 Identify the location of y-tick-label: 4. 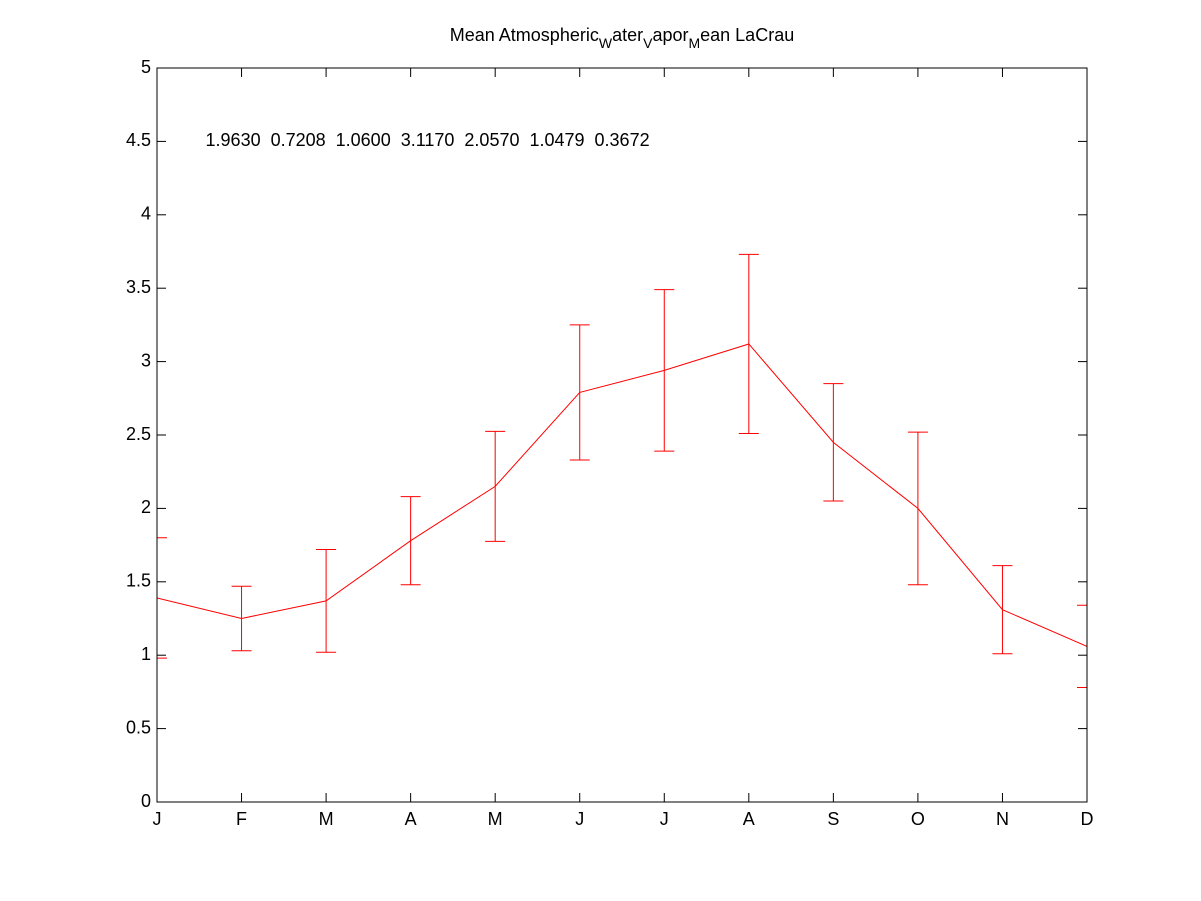
(146, 214).